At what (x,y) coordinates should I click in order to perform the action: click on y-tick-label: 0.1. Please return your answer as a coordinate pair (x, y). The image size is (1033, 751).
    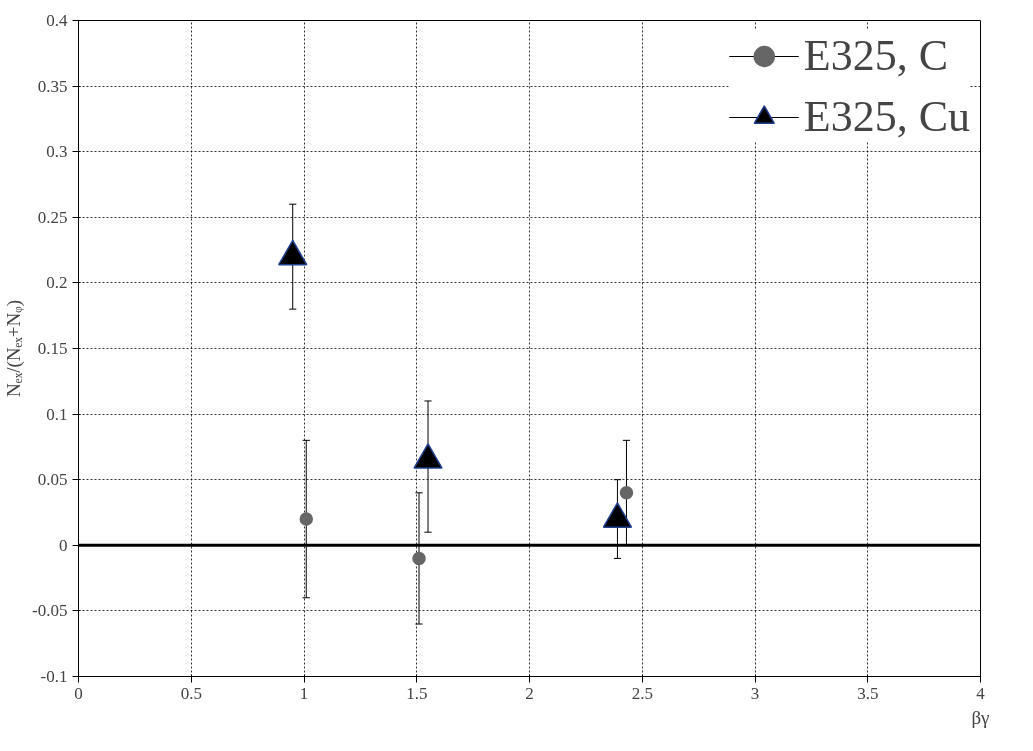
    Looking at the image, I should click on (57, 414).